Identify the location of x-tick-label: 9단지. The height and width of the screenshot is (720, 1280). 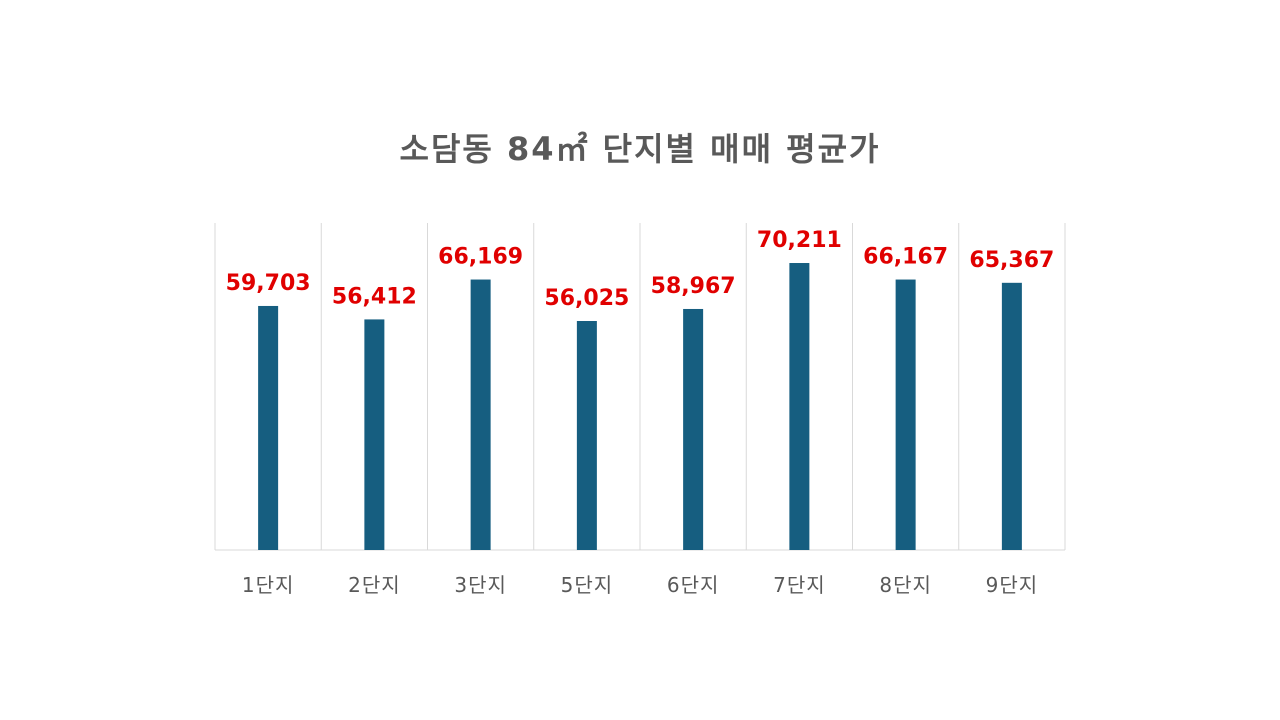
(1012, 585).